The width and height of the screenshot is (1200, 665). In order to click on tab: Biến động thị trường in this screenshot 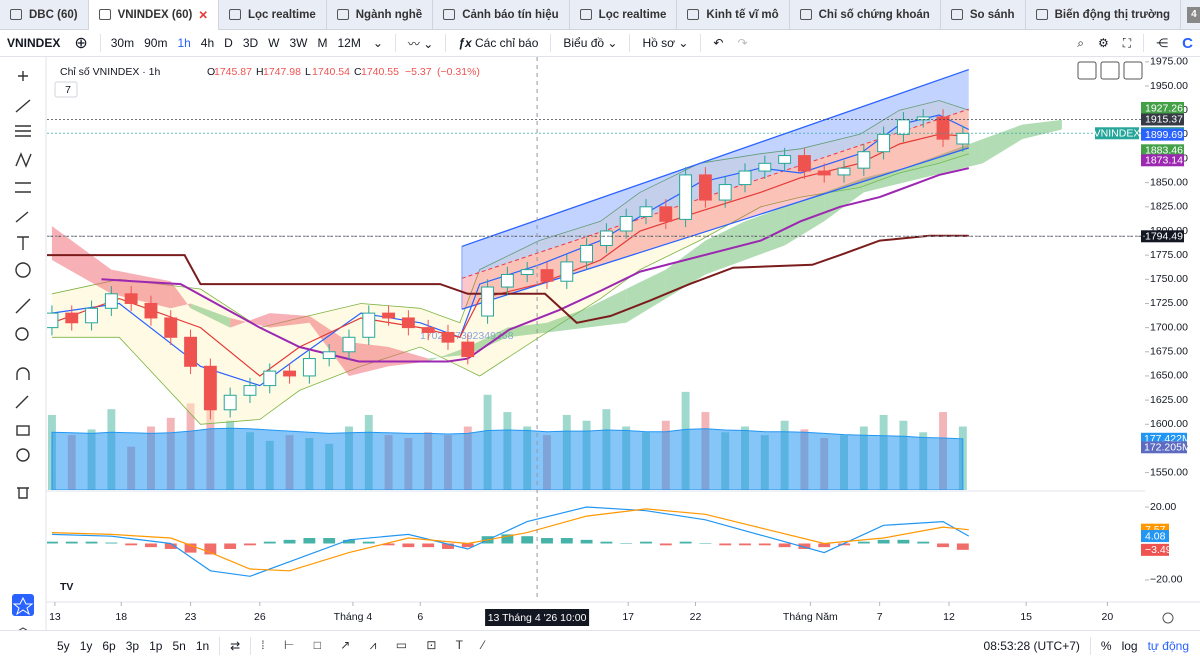, I will do `click(1104, 15)`.